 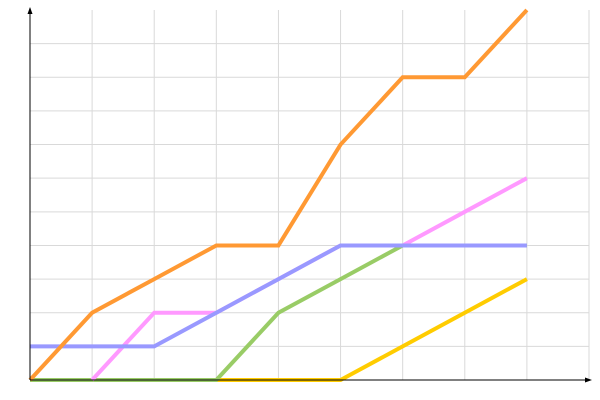 What do you see at coordinates (30, 10) in the screenshot?
I see `y-axis-arrow` at bounding box center [30, 10].